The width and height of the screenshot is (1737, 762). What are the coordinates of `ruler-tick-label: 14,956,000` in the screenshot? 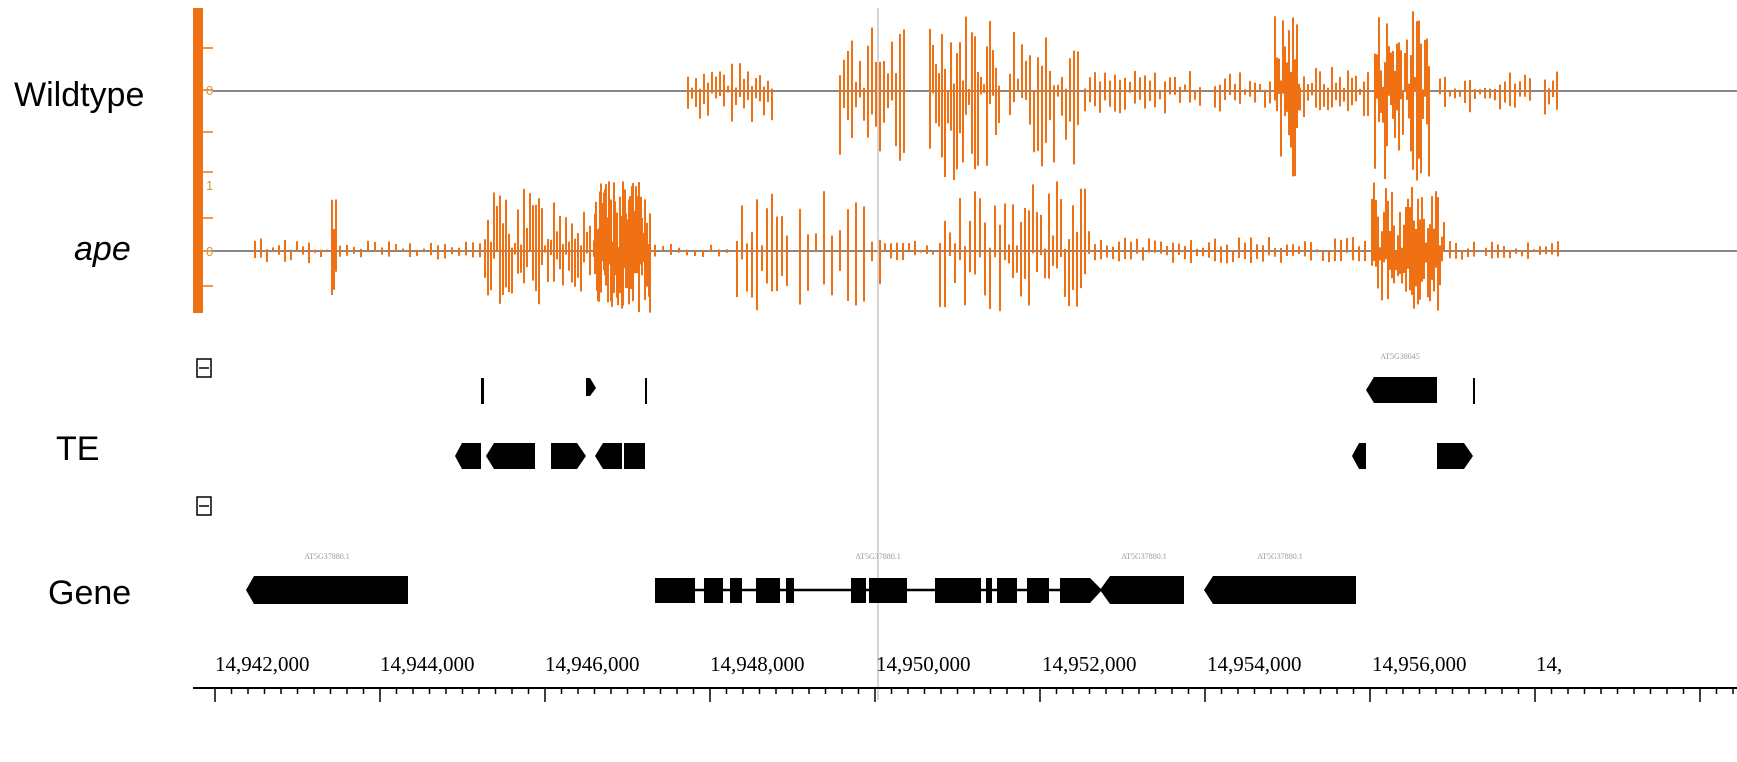 It's located at (1419, 664).